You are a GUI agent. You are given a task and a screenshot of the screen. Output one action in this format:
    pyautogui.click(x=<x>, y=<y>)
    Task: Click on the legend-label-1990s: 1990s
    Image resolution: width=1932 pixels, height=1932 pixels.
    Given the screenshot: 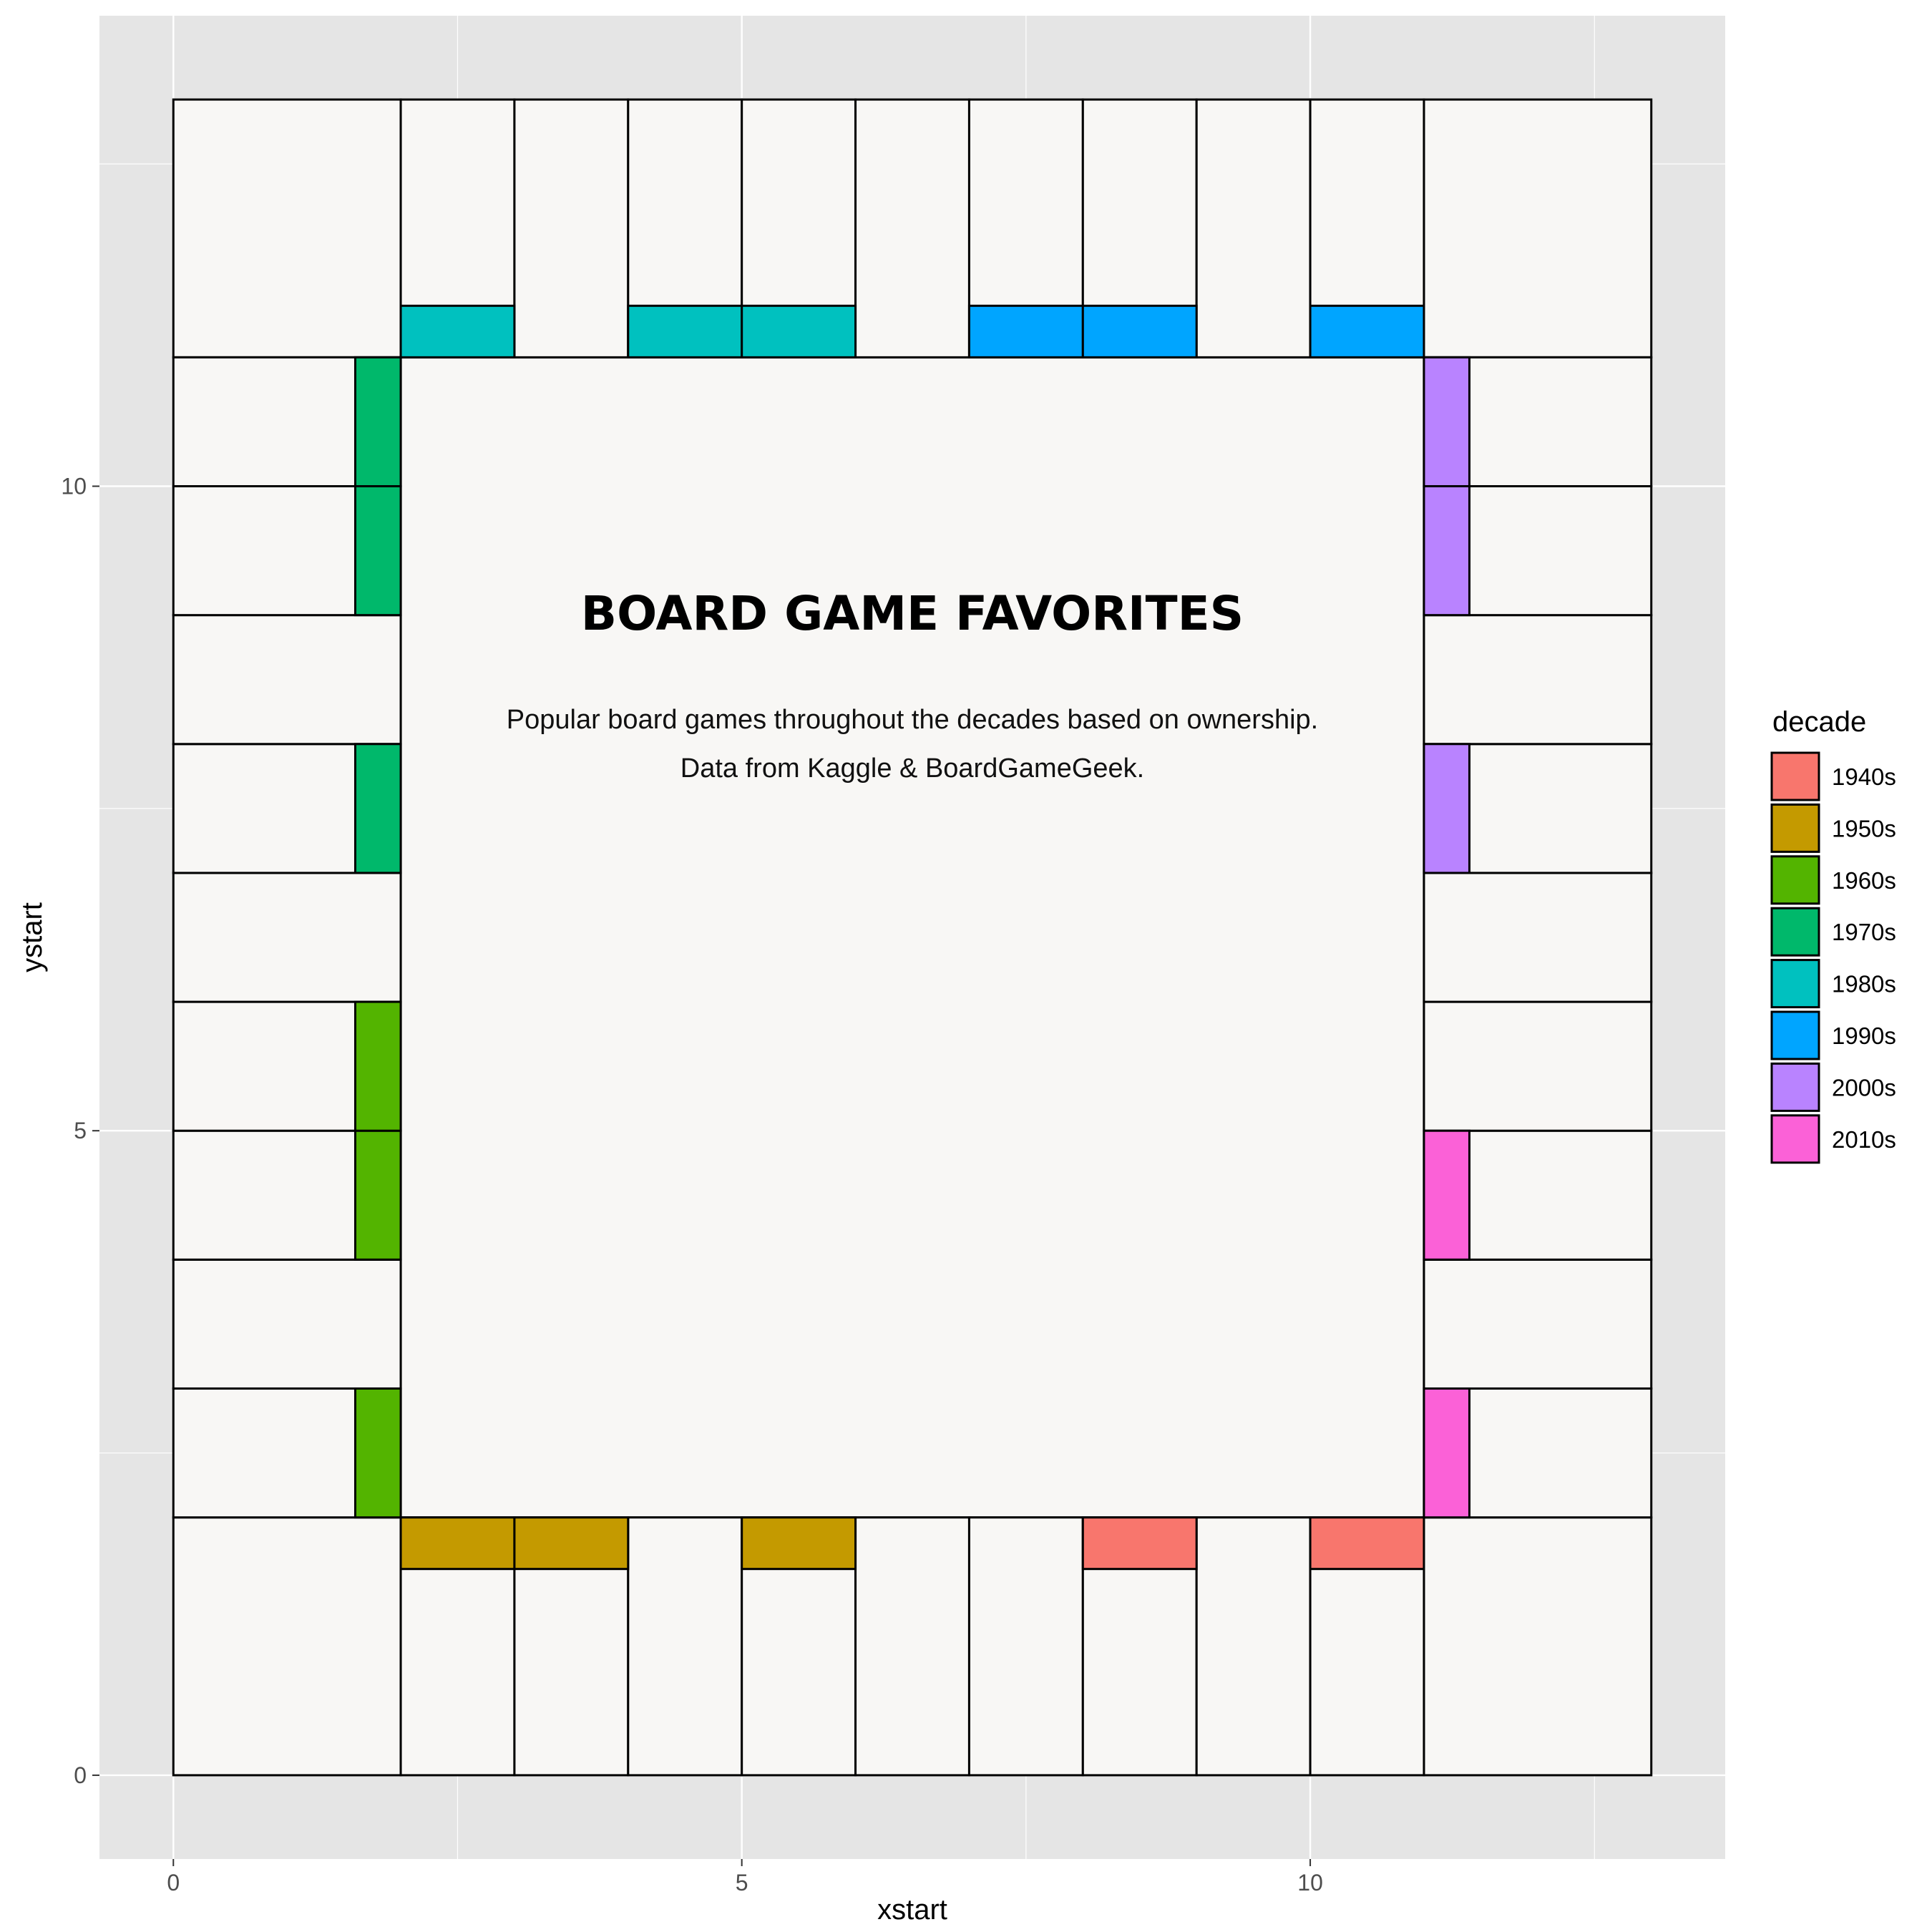 What is the action you would take?
    pyautogui.click(x=1864, y=1036)
    